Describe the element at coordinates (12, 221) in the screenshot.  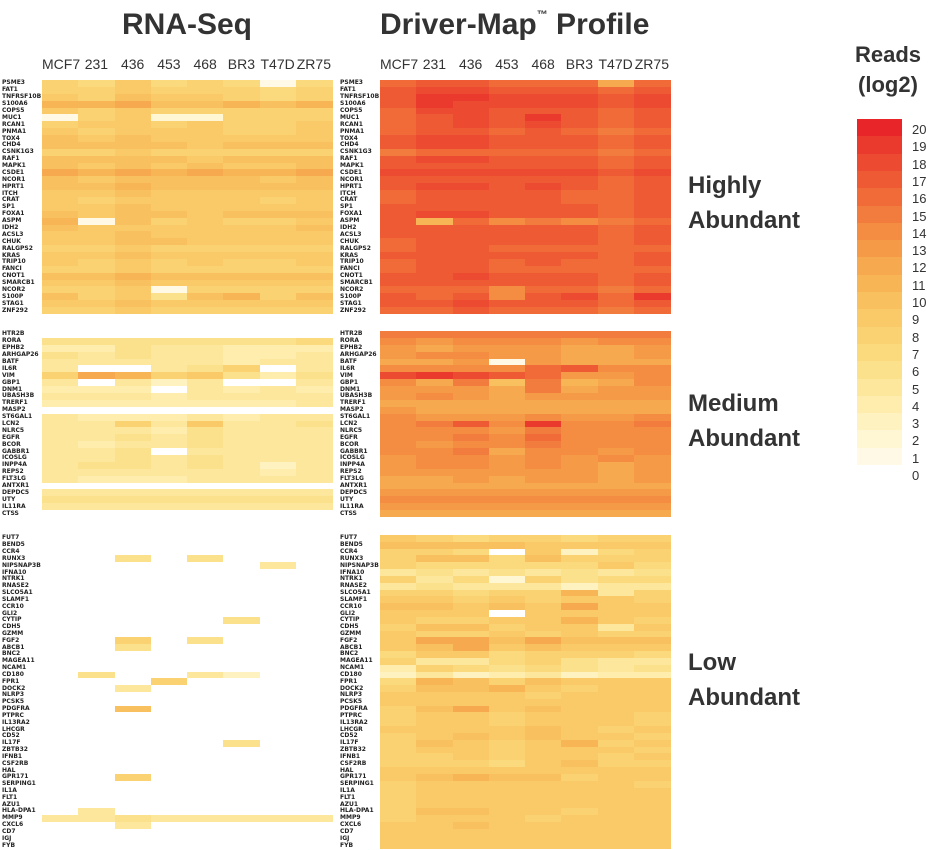
I see `gene-label: ASPM` at that location.